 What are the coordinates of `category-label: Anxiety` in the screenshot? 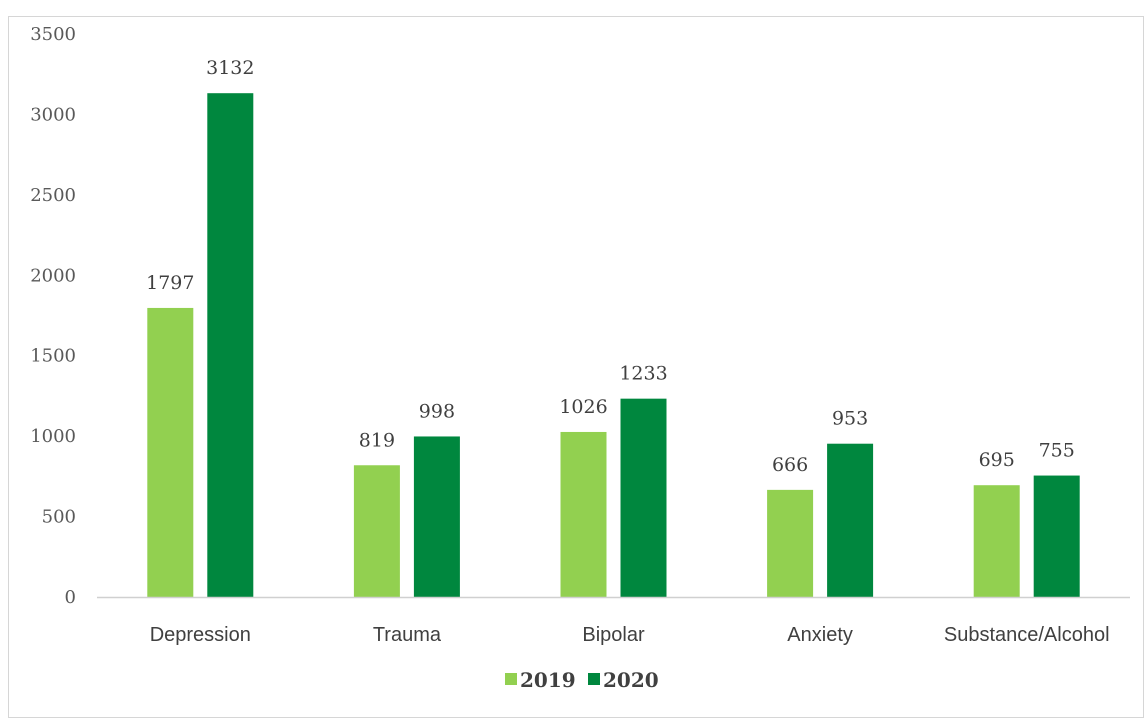 It's located at (820, 635).